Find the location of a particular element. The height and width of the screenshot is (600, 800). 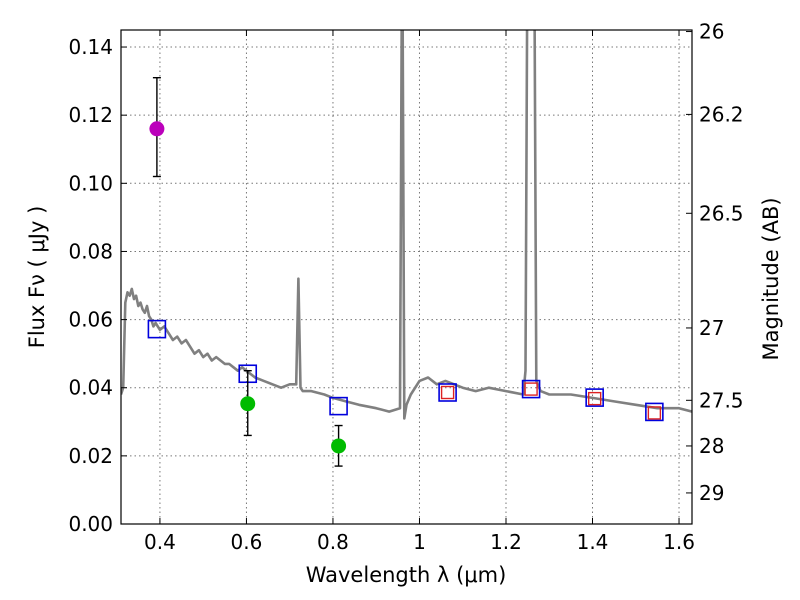

magnitude-tick-label: 26 is located at coordinates (711, 32).